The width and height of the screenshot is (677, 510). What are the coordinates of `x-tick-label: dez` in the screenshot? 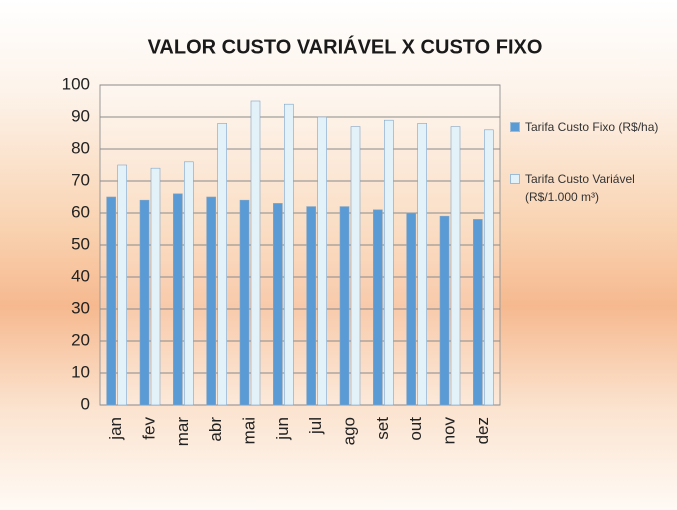 It's located at (482, 430).